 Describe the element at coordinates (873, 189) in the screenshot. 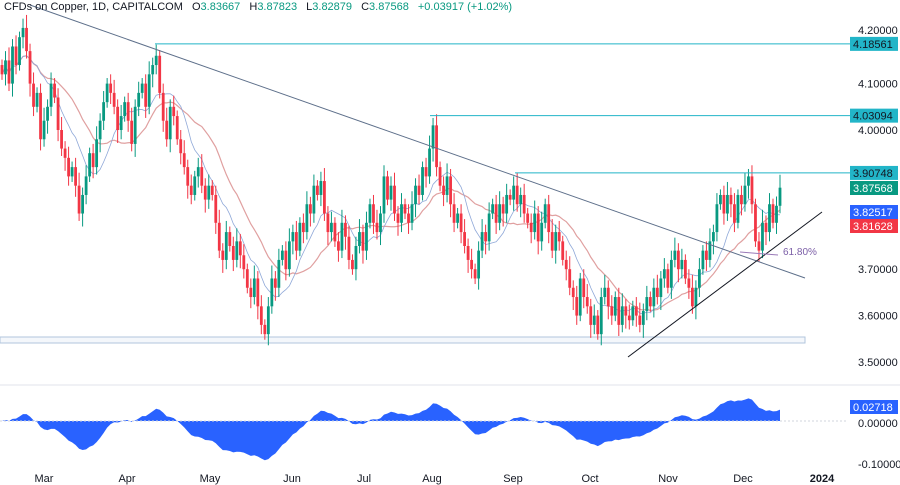

I see `price-label: 3.87568` at that location.